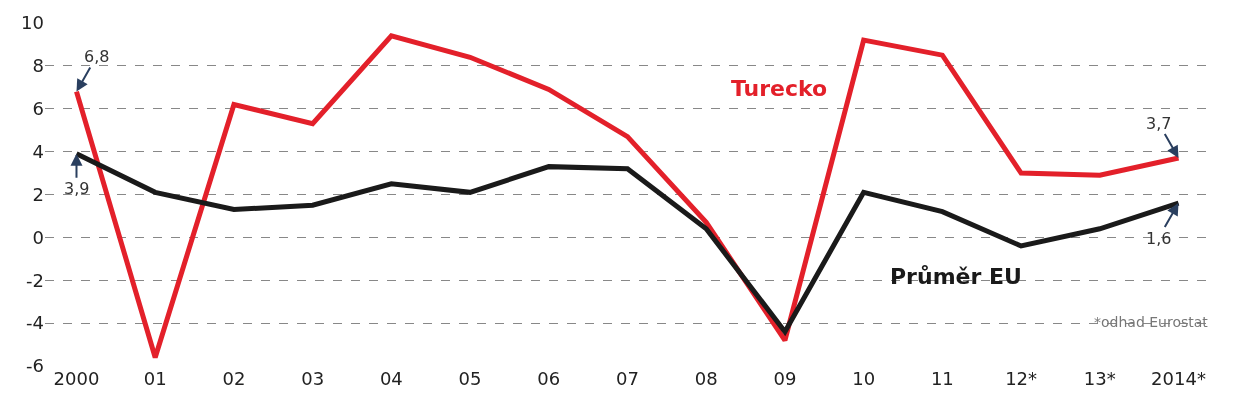 The width and height of the screenshot is (1240, 406). I want to click on y-tick-label: 10, so click(32, 23).